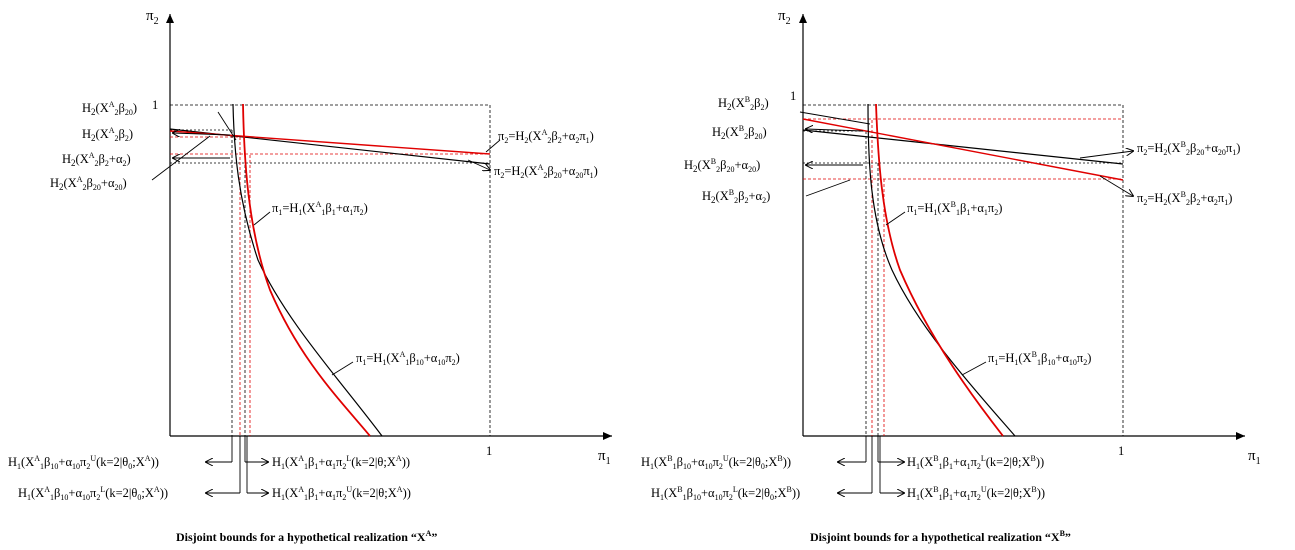 The width and height of the screenshot is (1295, 550). I want to click on label-right-4: π1=H1(XB1β10+α10π2), so click(1039, 358).